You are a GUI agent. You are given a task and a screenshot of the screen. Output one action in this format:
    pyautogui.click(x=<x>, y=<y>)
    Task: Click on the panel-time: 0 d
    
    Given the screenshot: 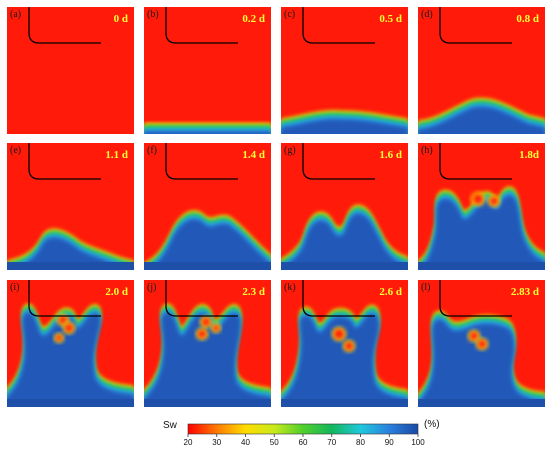 What is the action you would take?
    pyautogui.click(x=120, y=19)
    